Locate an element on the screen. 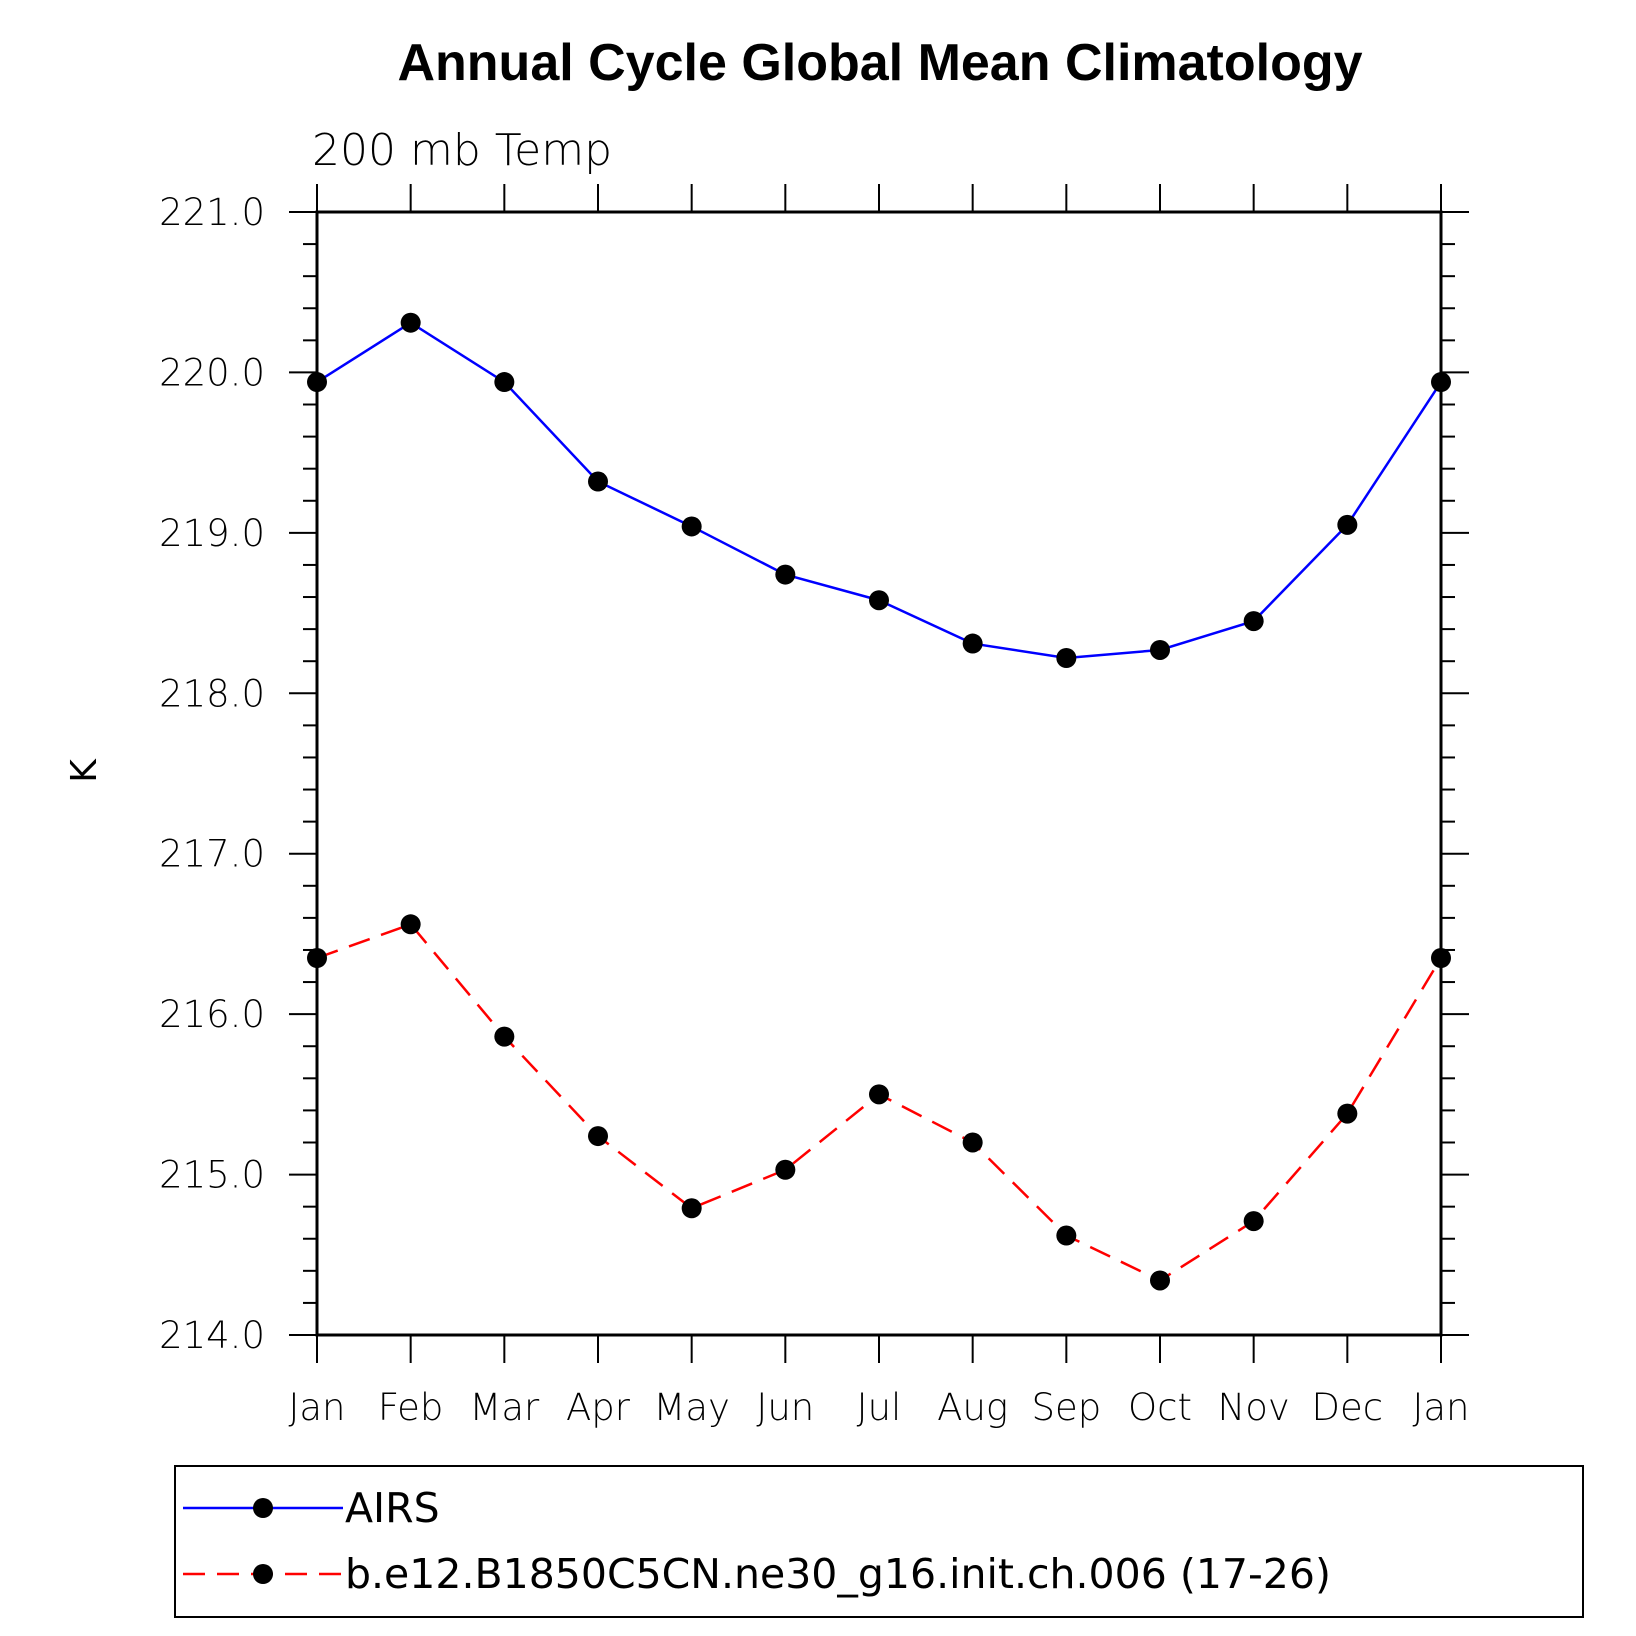  chart-subtitle: 200 mb Temp is located at coordinates (462, 150).